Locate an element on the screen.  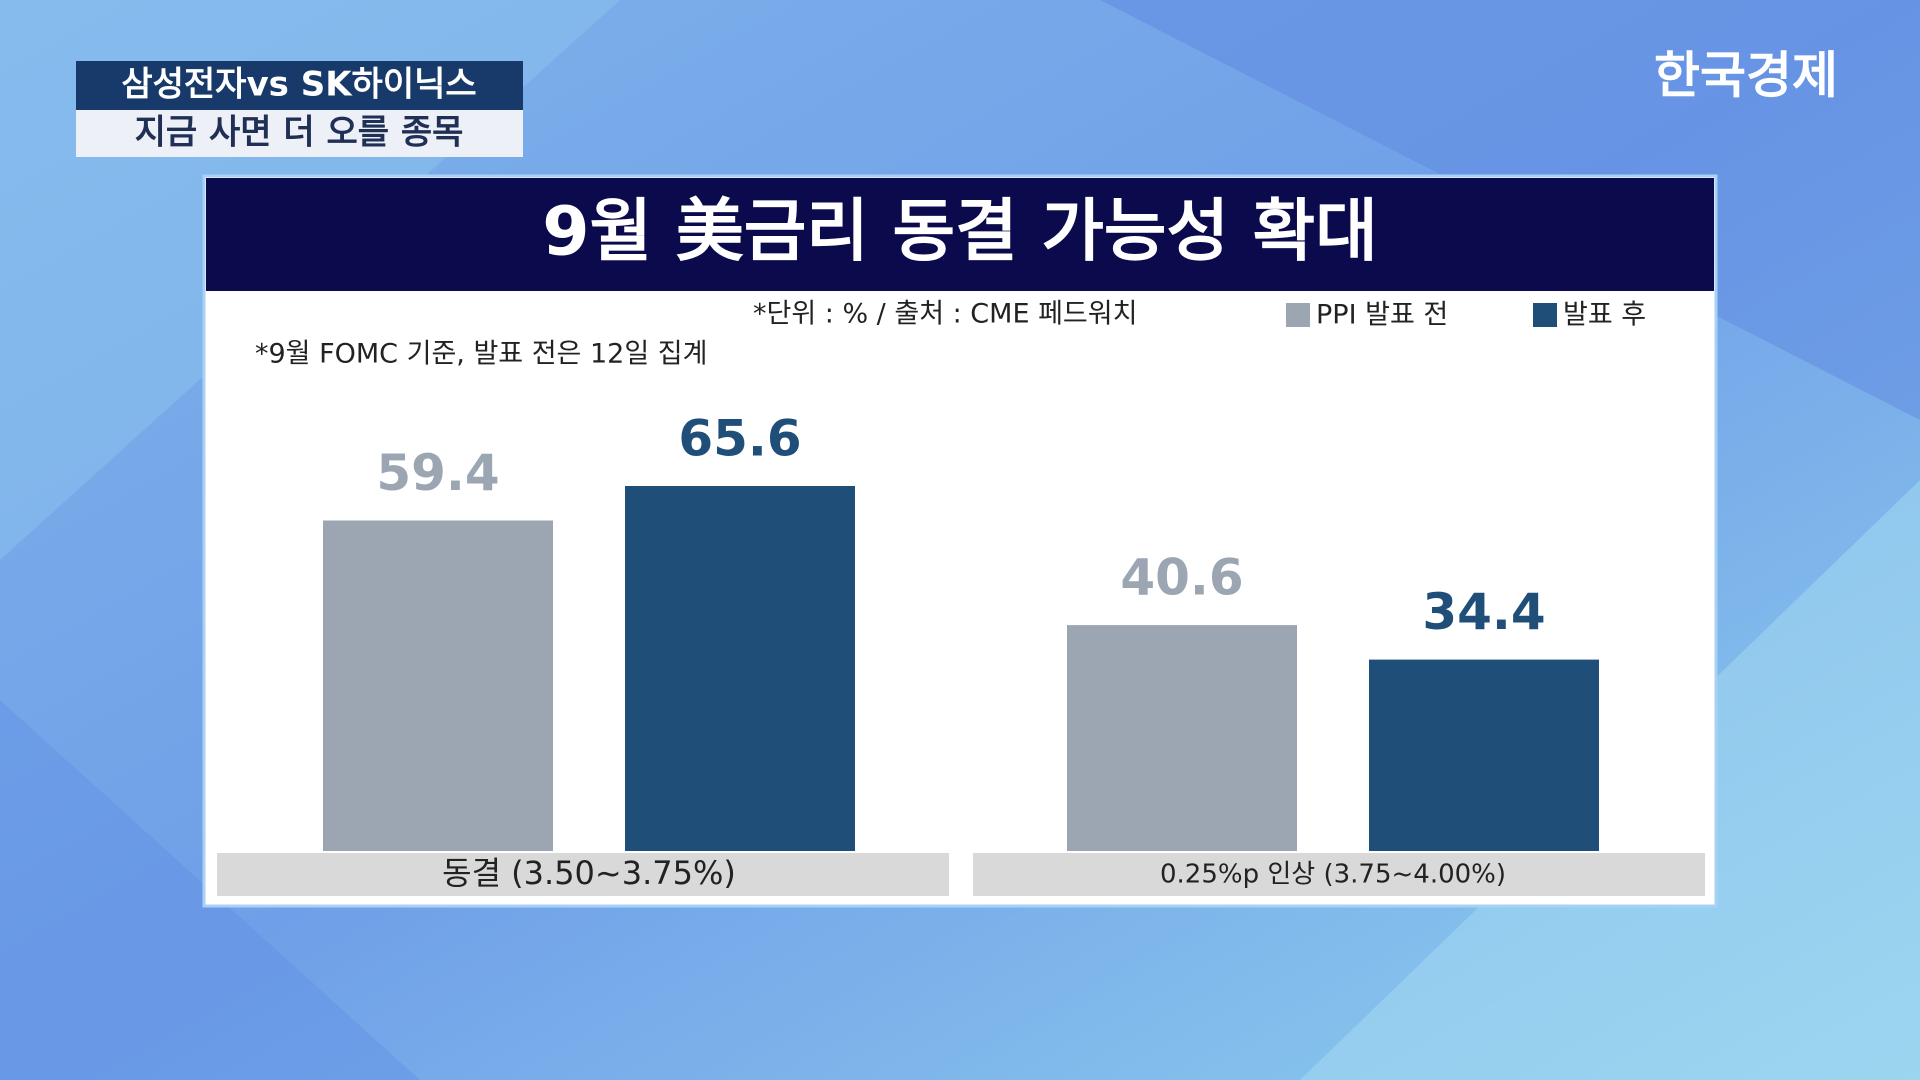
x-tick-label: 0.25%p 인상 (3.75~4.00%) is located at coordinates (1333, 875).